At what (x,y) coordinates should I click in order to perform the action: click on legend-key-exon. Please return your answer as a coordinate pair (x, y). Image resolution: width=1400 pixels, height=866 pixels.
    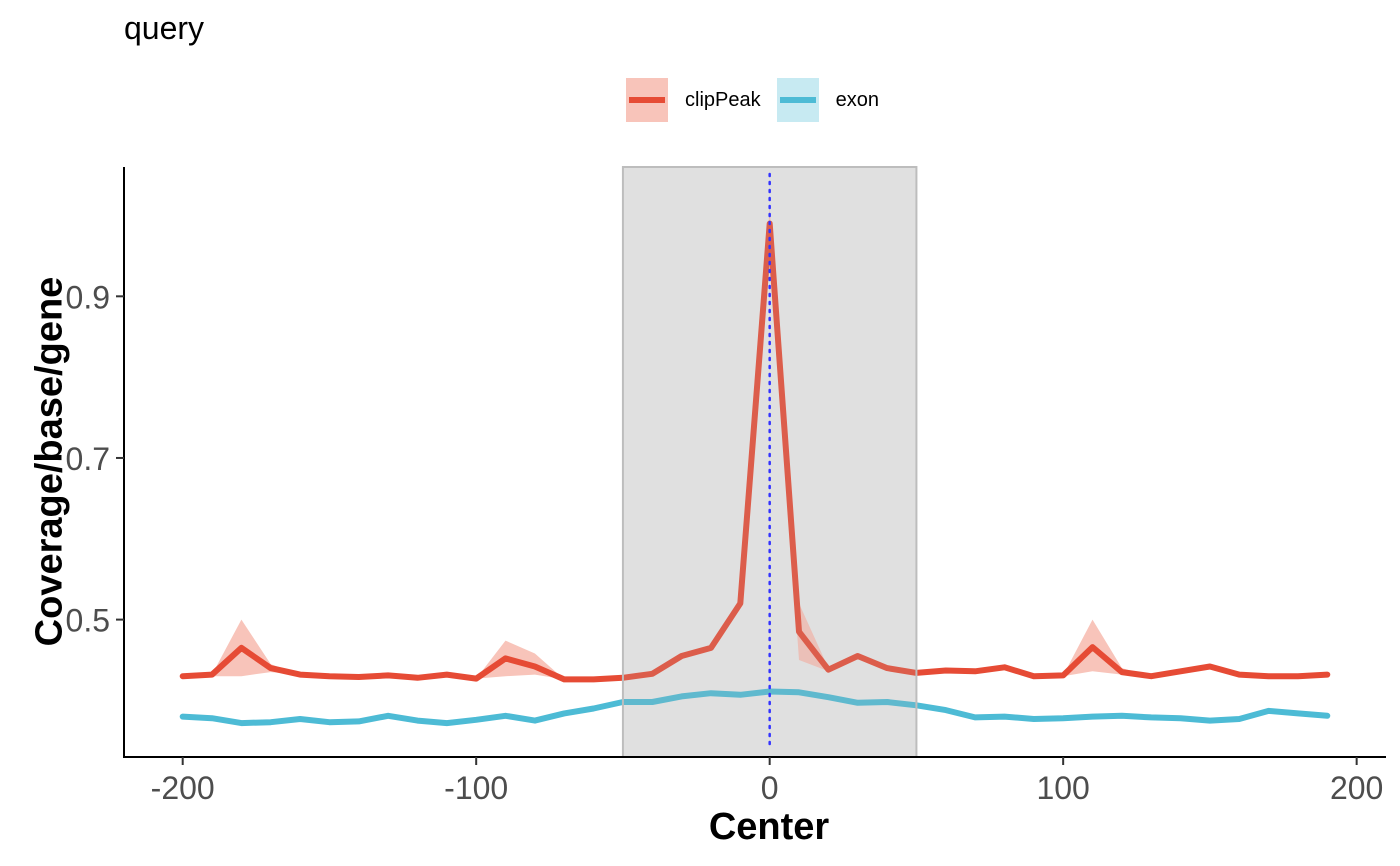
    Looking at the image, I should click on (797, 100).